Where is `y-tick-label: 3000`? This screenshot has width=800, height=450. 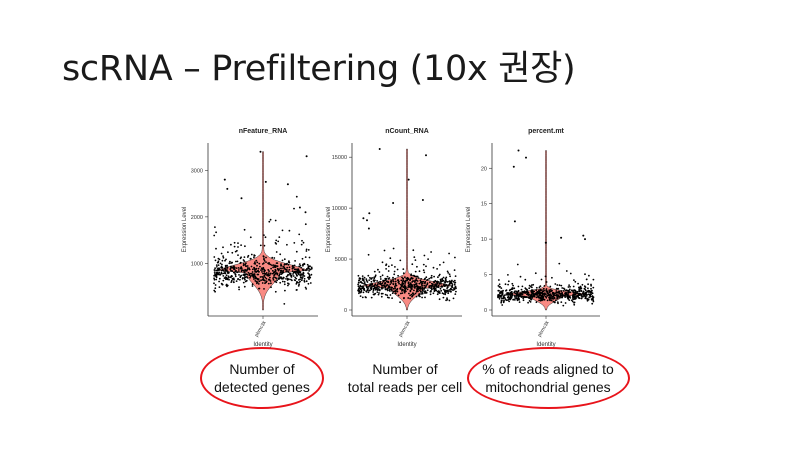
y-tick-label: 3000 is located at coordinates (197, 171).